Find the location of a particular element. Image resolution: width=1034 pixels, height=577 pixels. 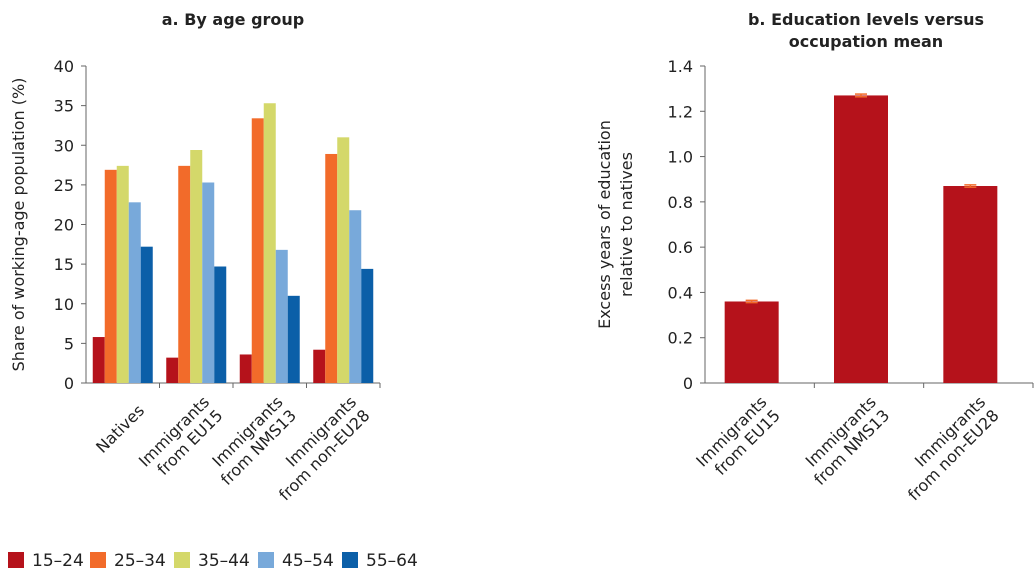

y-tick-label: 0.4 is located at coordinates (680, 292).